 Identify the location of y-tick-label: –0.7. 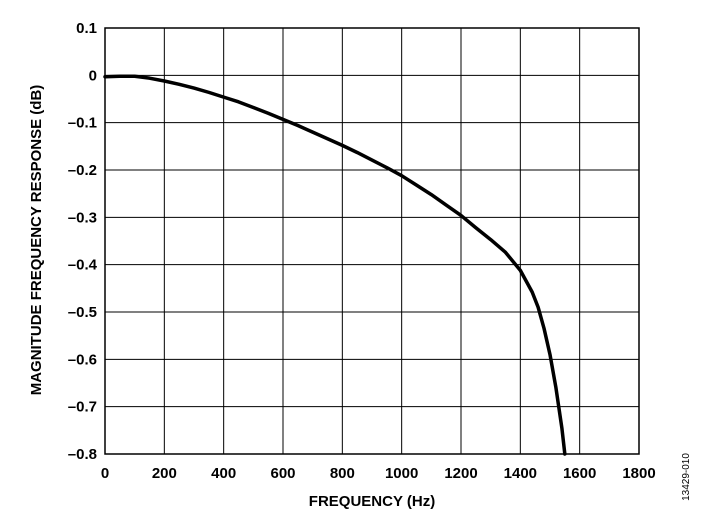
(82, 407).